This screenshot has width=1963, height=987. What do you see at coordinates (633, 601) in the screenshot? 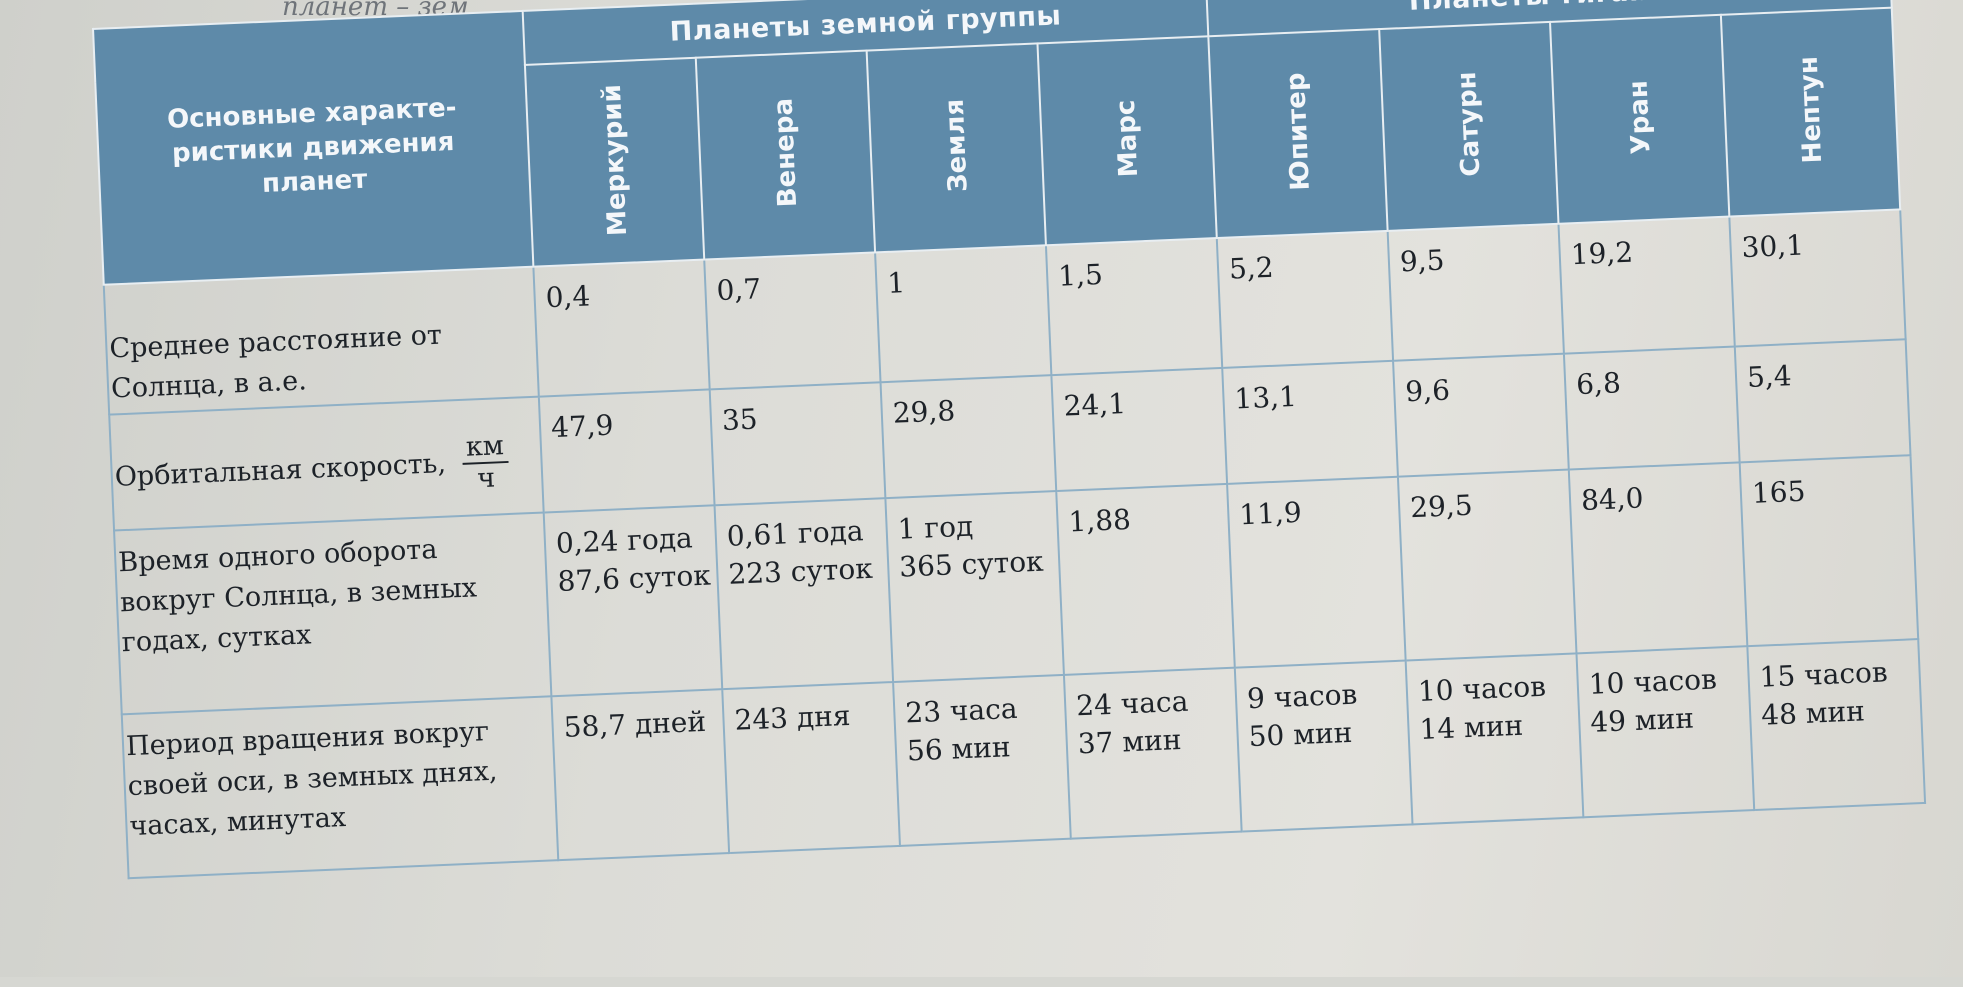
I see `table-cell: 0,24 года 87,6 суток` at bounding box center [633, 601].